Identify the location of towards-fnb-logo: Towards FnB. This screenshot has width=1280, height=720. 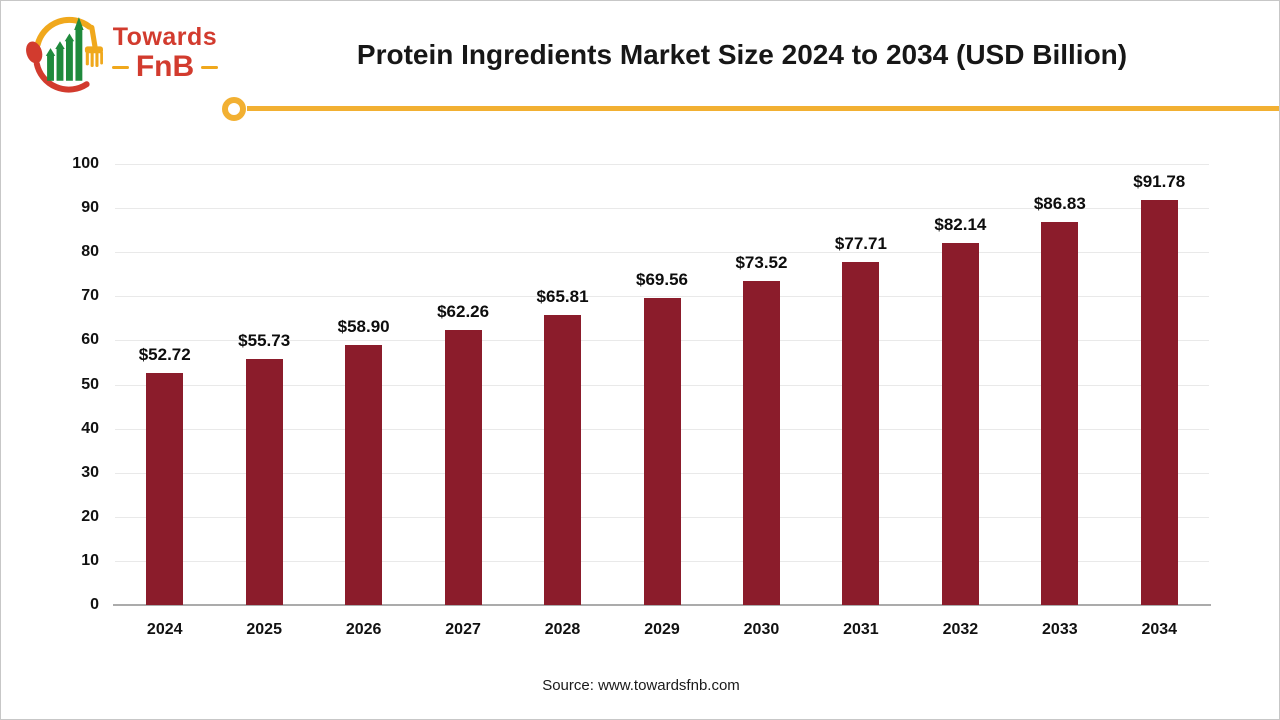
(123, 55).